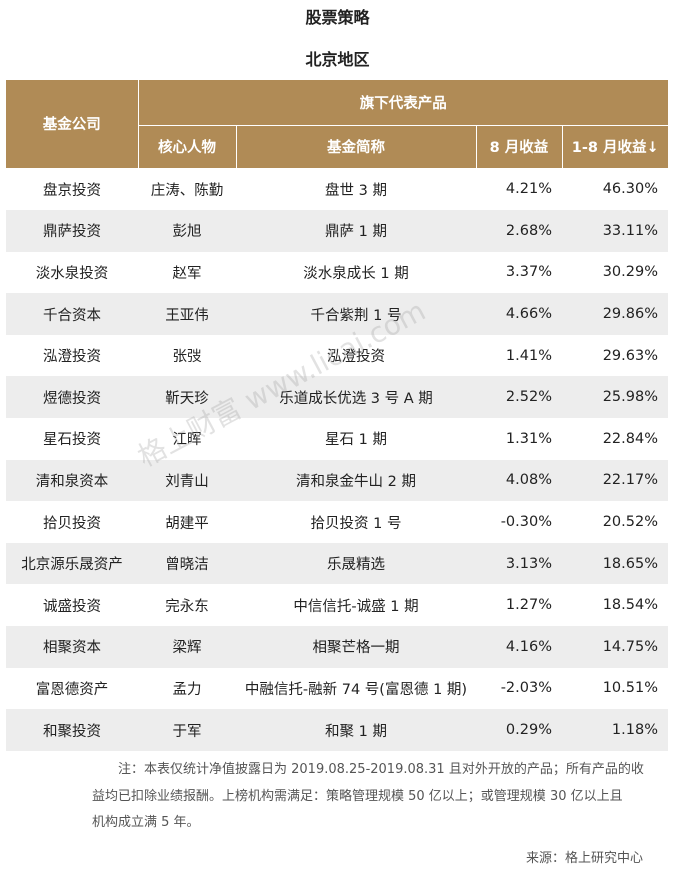  What do you see at coordinates (72, 523) in the screenshot?
I see `cell: 拾贝投资` at bounding box center [72, 523].